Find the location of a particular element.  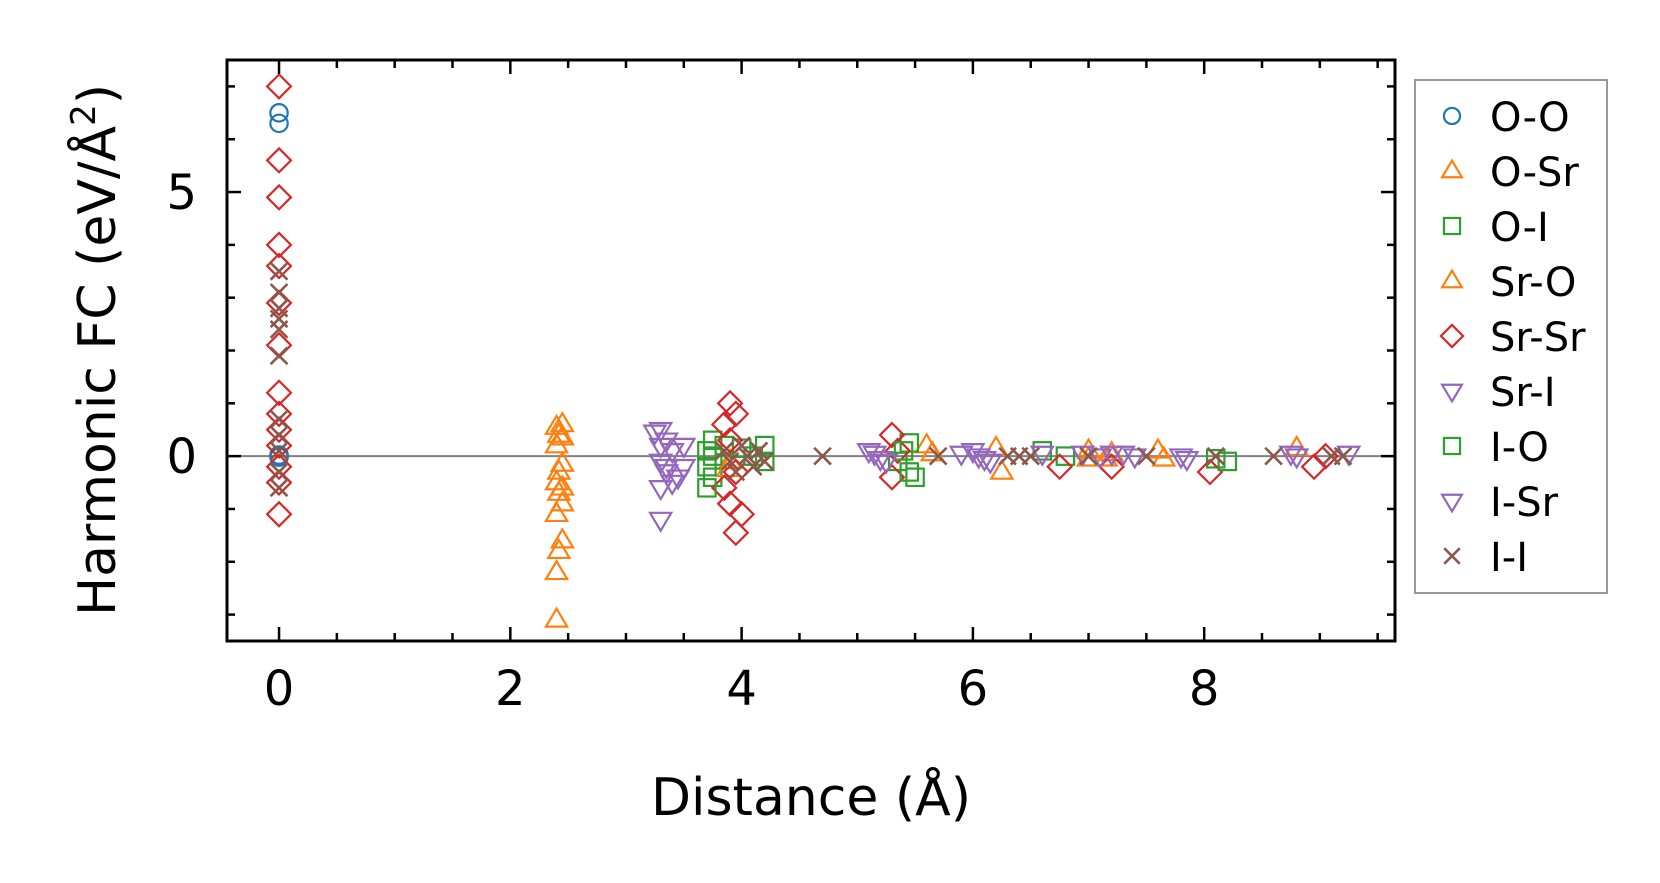

legend-entry: Sr-I is located at coordinates (1498, 393).